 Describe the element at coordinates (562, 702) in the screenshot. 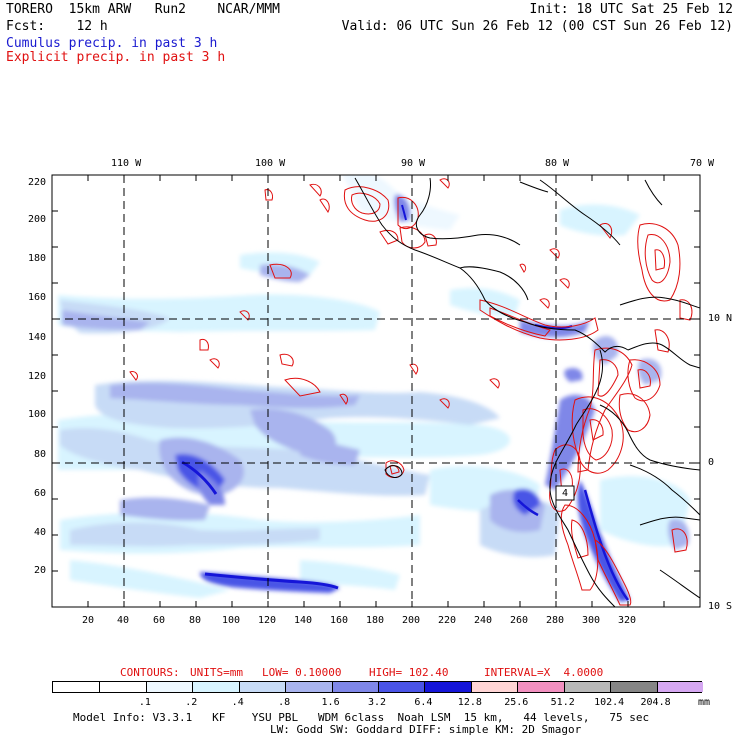

I see `colorbar-label: 51.2` at that location.